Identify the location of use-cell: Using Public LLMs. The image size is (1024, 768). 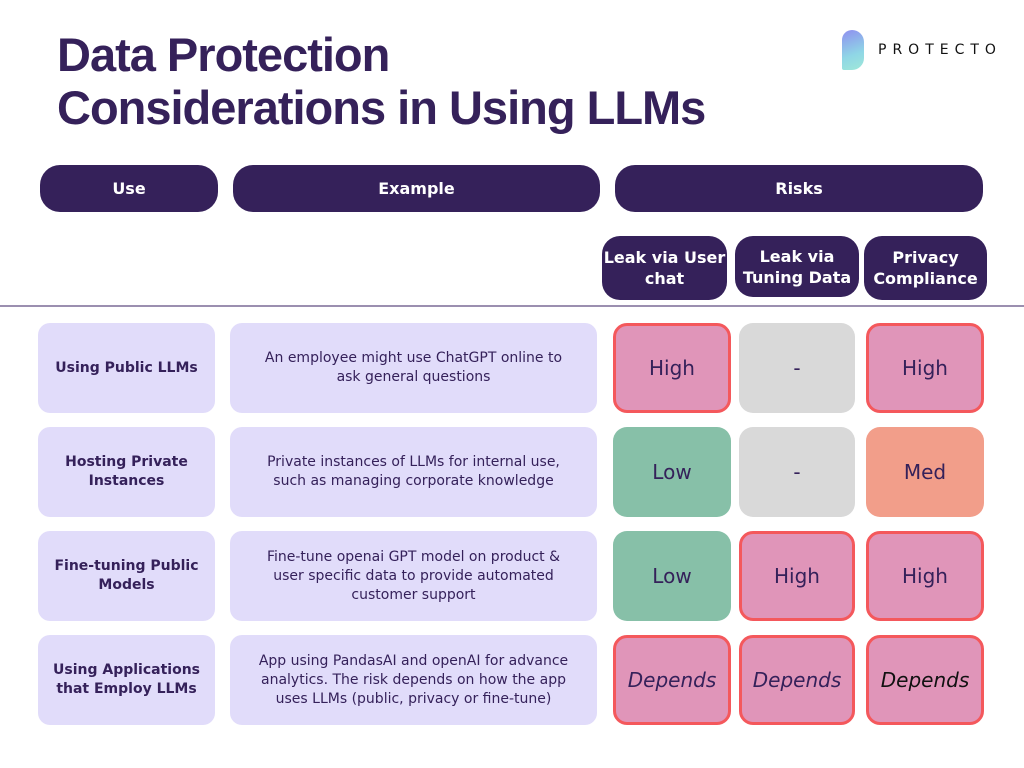
(126, 368).